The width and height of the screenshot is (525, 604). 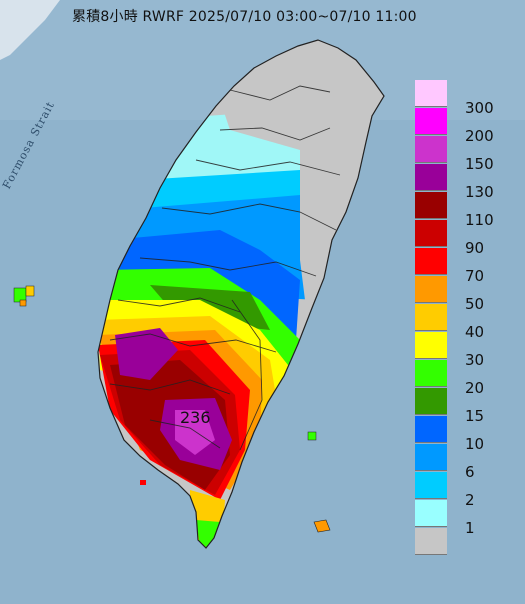 What do you see at coordinates (475, 388) in the screenshot?
I see `legend-label: 20` at bounding box center [475, 388].